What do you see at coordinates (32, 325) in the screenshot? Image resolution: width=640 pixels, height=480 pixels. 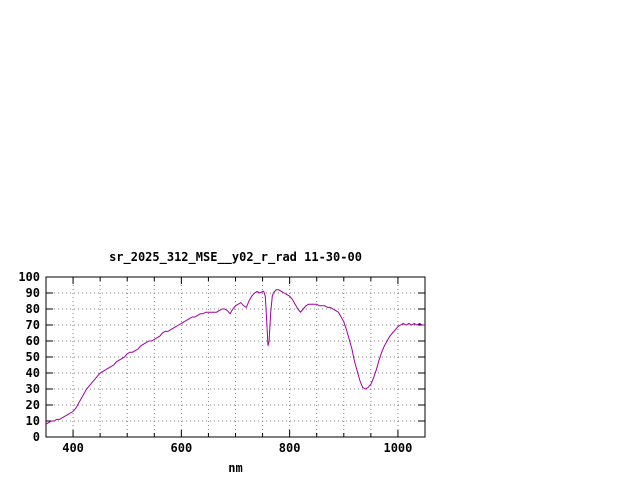 I see `y-tick-label: 70` at bounding box center [32, 325].